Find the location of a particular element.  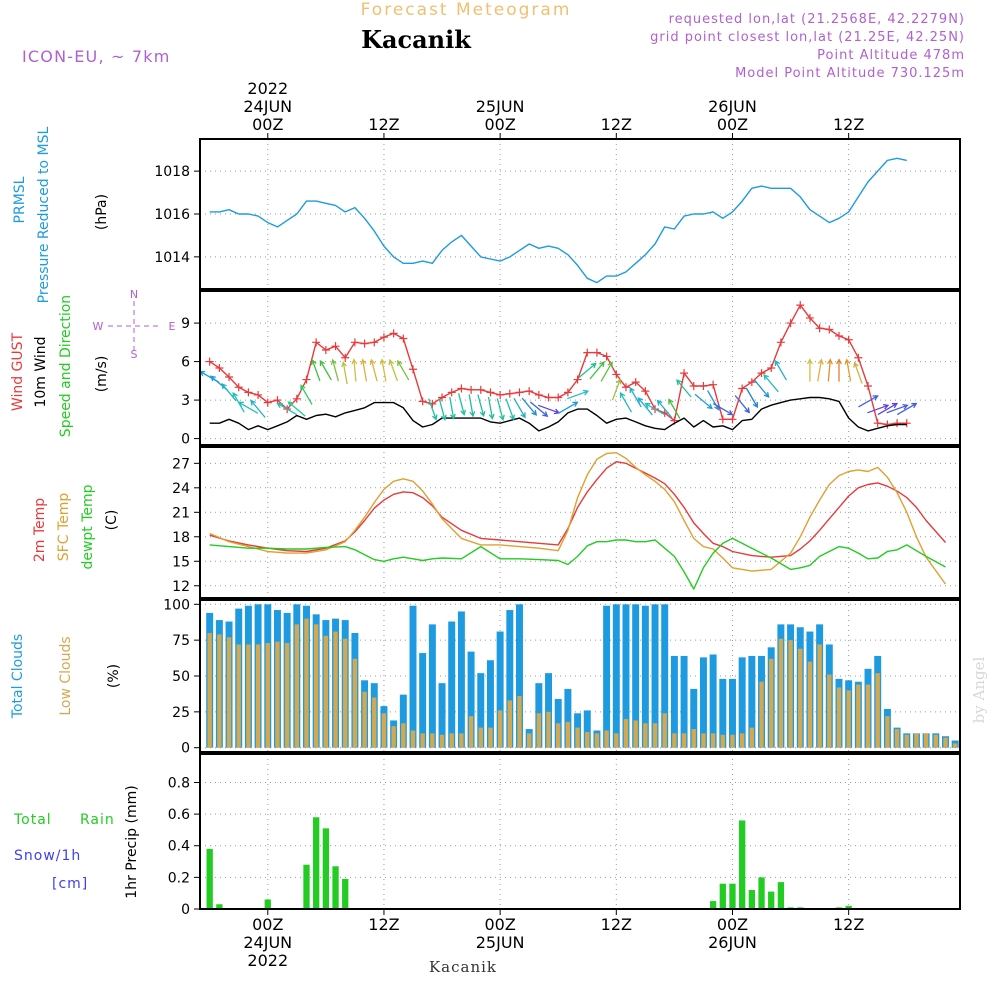

wind-gust-label: Wind GUST is located at coordinates (18, 371).